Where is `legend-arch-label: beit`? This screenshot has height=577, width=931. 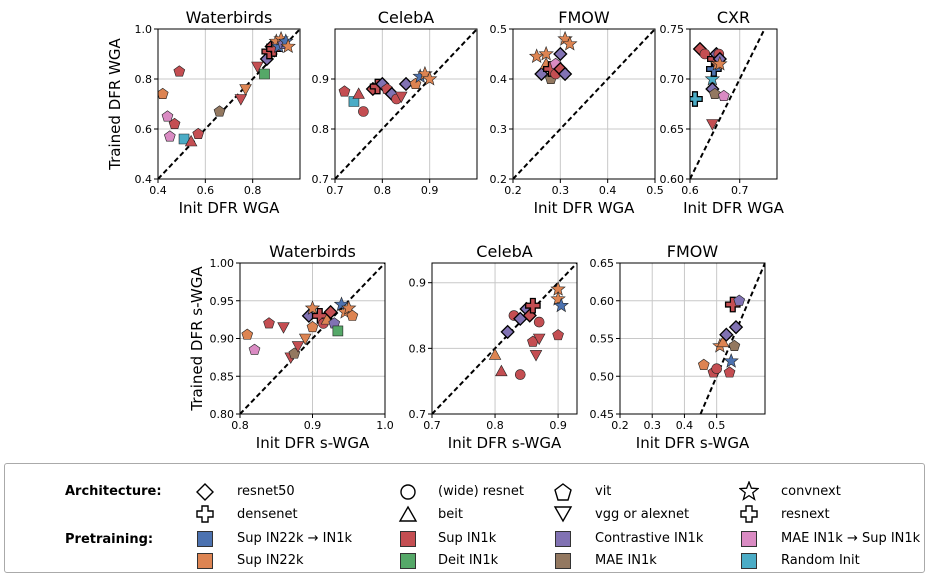
legend-arch-label: beit is located at coordinates (450, 514).